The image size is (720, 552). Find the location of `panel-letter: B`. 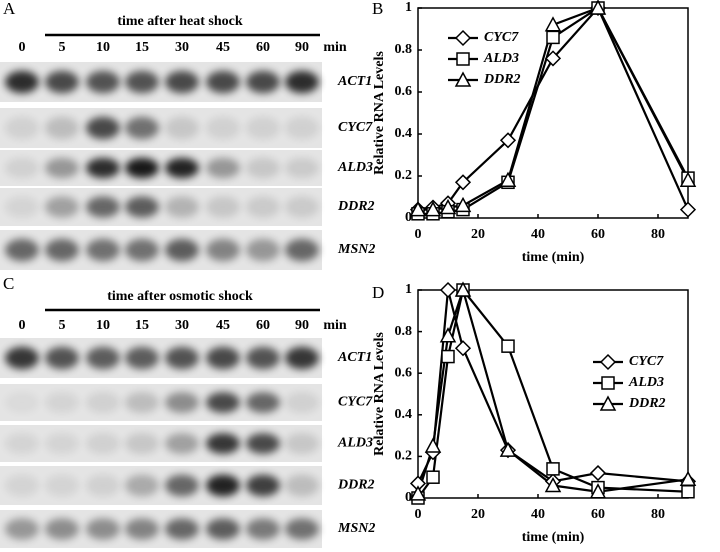

panel-letter: B is located at coordinates (377, 9).